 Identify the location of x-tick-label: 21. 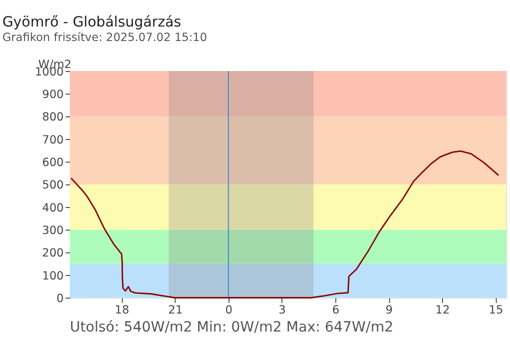
(175, 309).